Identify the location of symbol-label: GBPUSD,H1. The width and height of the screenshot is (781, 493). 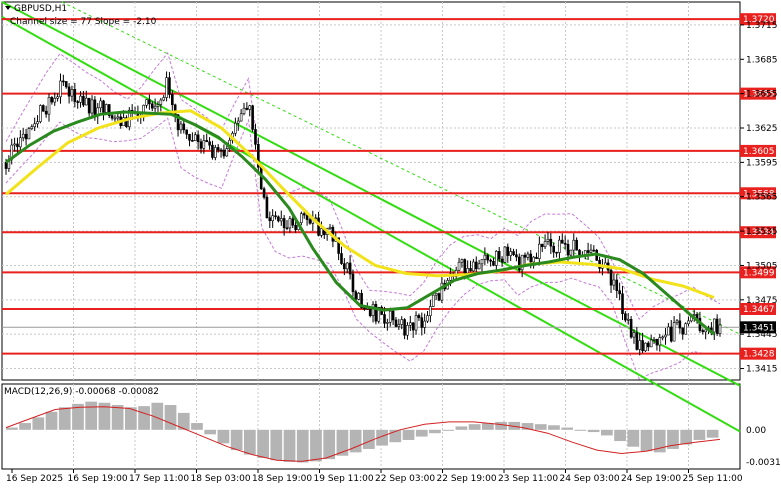
(40, 9).